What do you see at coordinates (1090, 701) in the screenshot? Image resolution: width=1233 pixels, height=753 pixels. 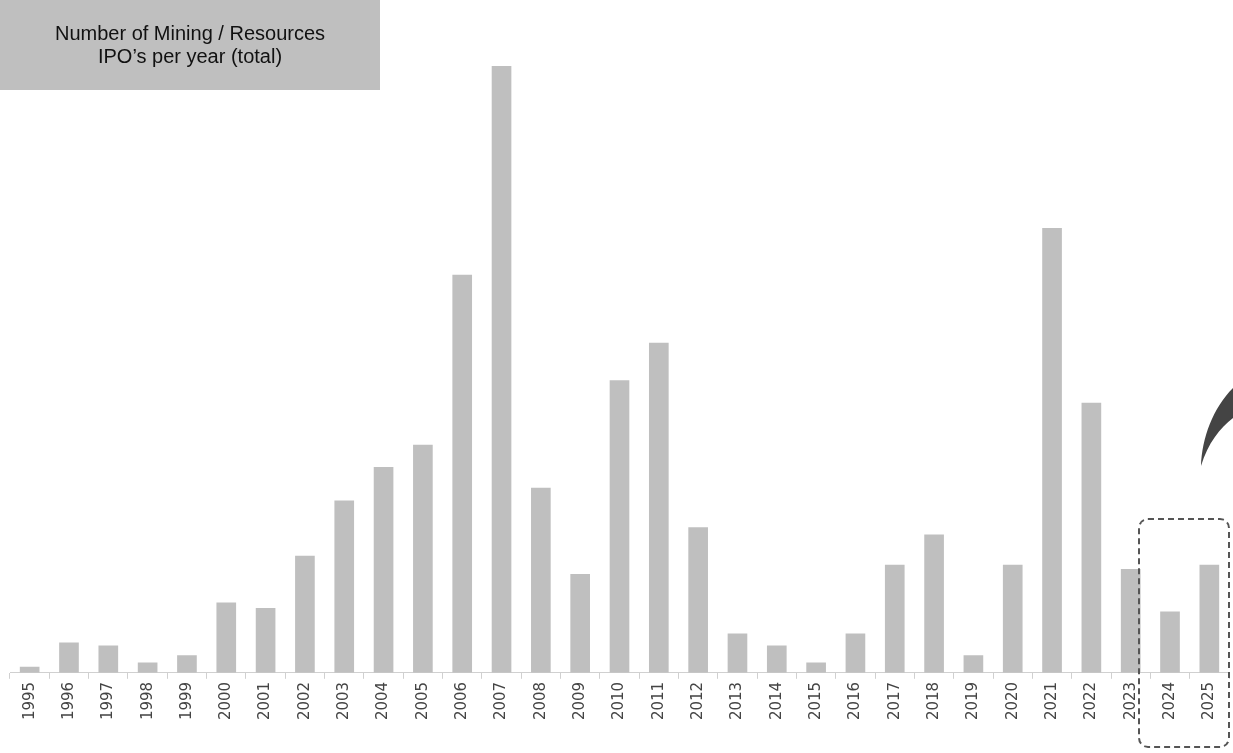 I see `x-tick-label: 2022` at bounding box center [1090, 701].